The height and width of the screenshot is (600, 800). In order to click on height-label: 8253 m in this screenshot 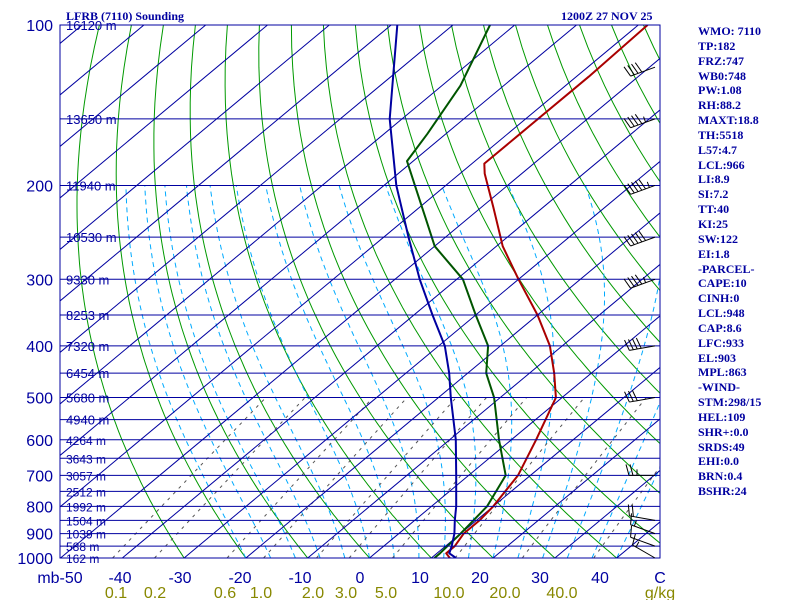, I will do `click(87, 315)`.